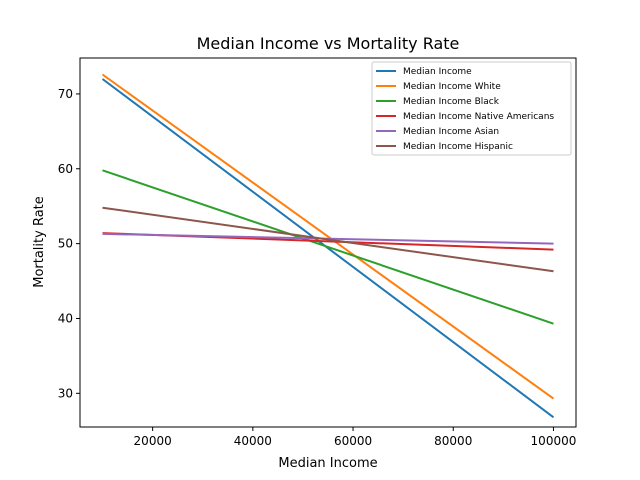 The width and height of the screenshot is (640, 480). Describe the element at coordinates (65, 169) in the screenshot. I see `y-tick-label: 60` at that location.